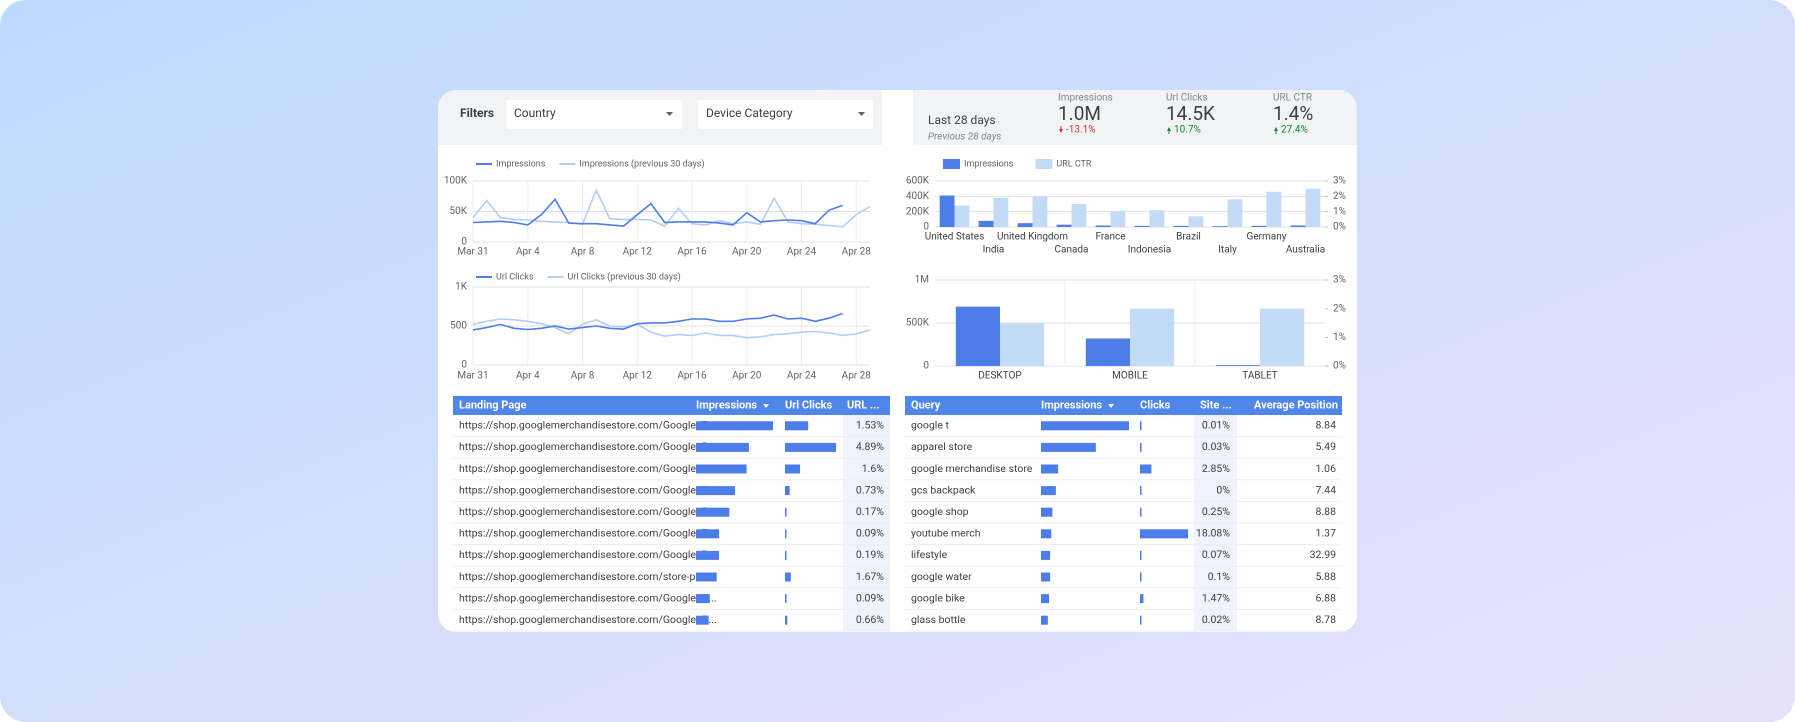  Describe the element at coordinates (802, 376) in the screenshot. I see `x-tick-label: Apr 24` at that location.